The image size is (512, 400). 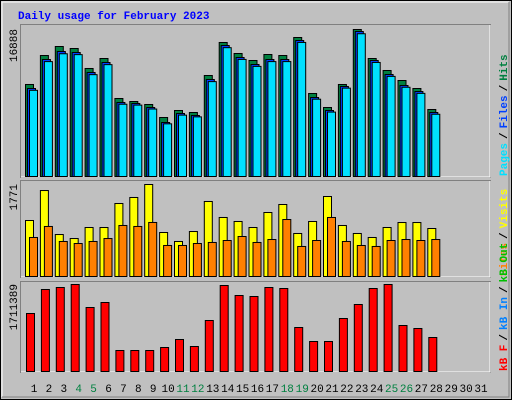 What do you see at coordinates (138, 390) in the screenshot?
I see `x-tick-label: 8` at bounding box center [138, 390].